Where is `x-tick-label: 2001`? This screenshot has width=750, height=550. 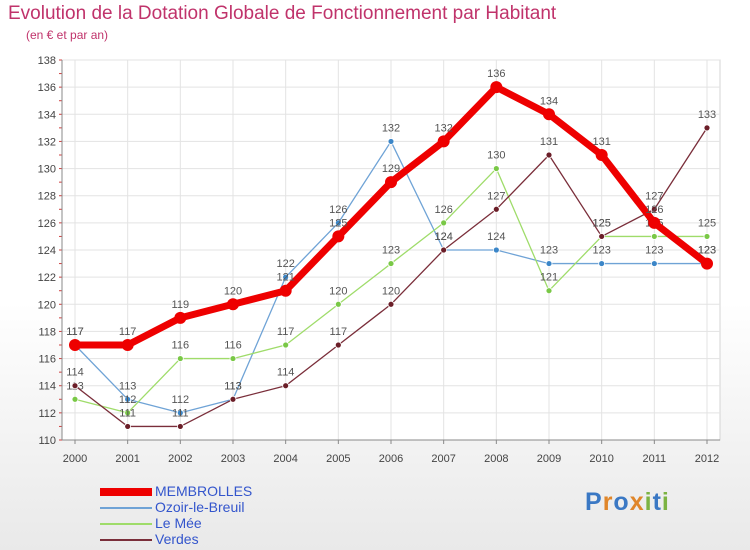 x-tick-label: 2001 is located at coordinates (127, 459).